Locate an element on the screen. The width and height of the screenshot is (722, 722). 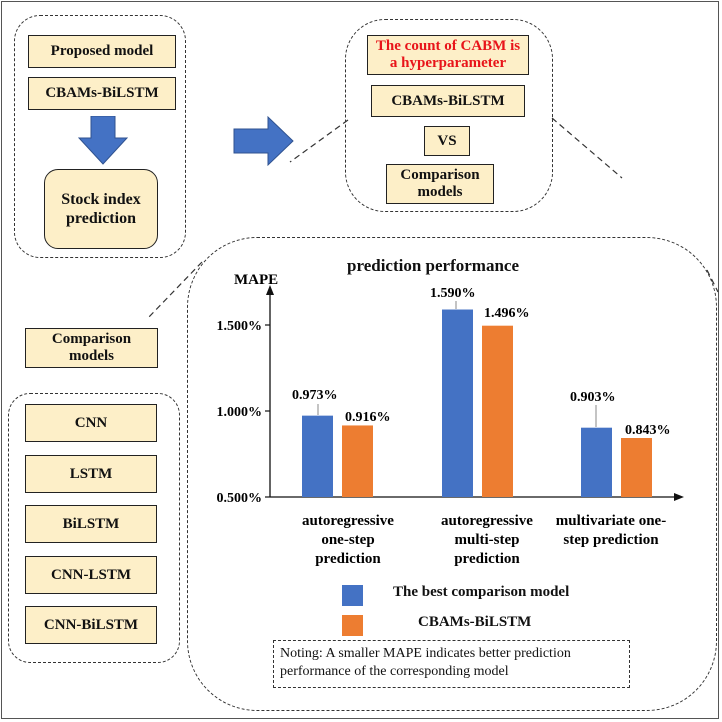
y-axis-arrowhead is located at coordinates (270, 290).